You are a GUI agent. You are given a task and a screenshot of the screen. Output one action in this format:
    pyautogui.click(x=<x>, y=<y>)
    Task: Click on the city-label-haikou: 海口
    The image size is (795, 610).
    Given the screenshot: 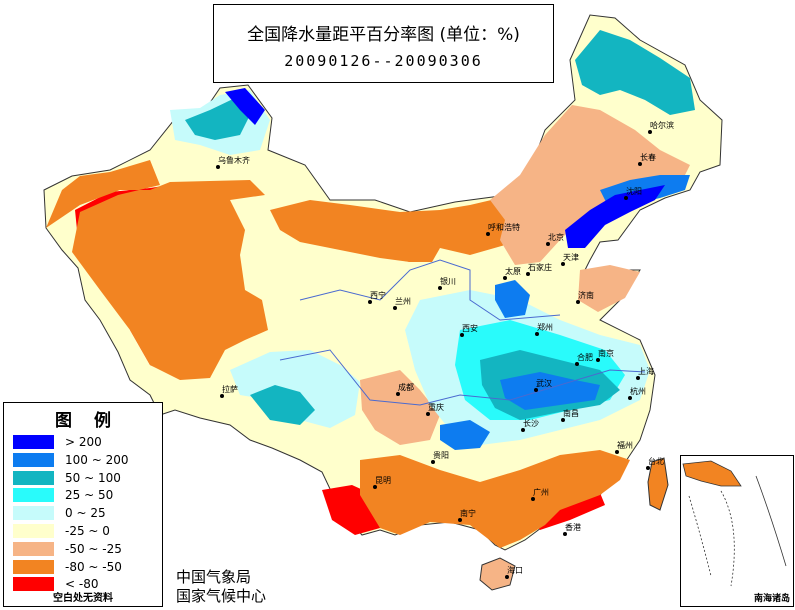 What is the action you would take?
    pyautogui.click(x=515, y=570)
    